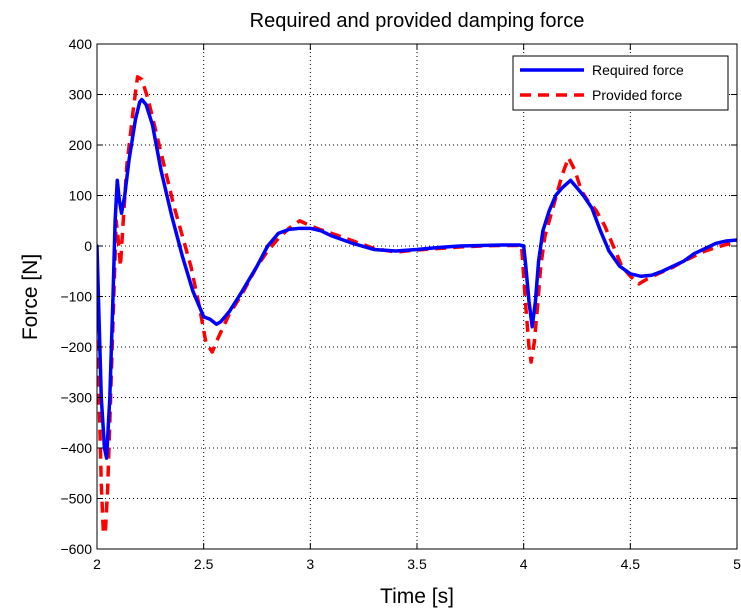 The image size is (741, 611). Describe the element at coordinates (76, 499) in the screenshot. I see `y-tick-label: −500` at that location.